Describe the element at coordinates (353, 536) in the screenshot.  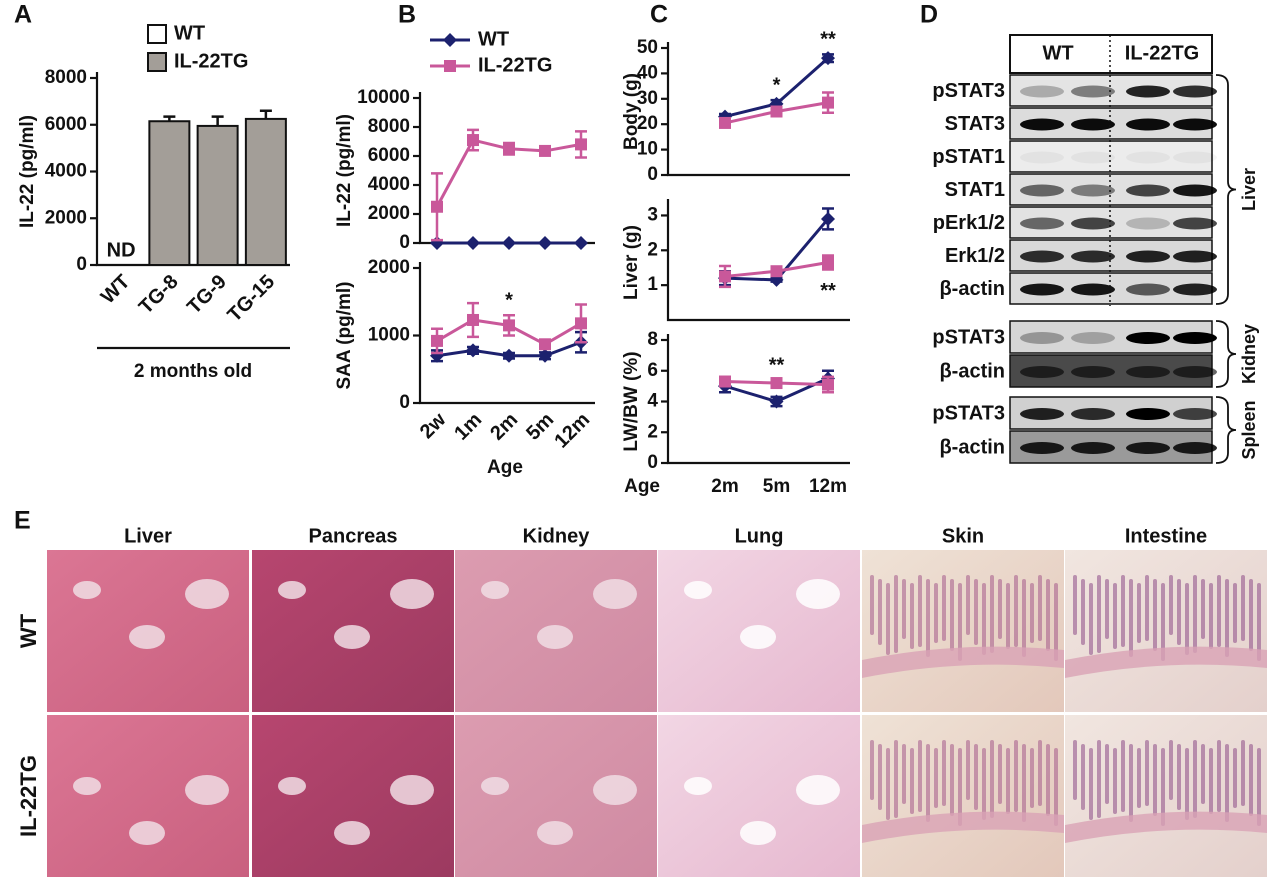
I see `column-label: Pancreas` at that location.